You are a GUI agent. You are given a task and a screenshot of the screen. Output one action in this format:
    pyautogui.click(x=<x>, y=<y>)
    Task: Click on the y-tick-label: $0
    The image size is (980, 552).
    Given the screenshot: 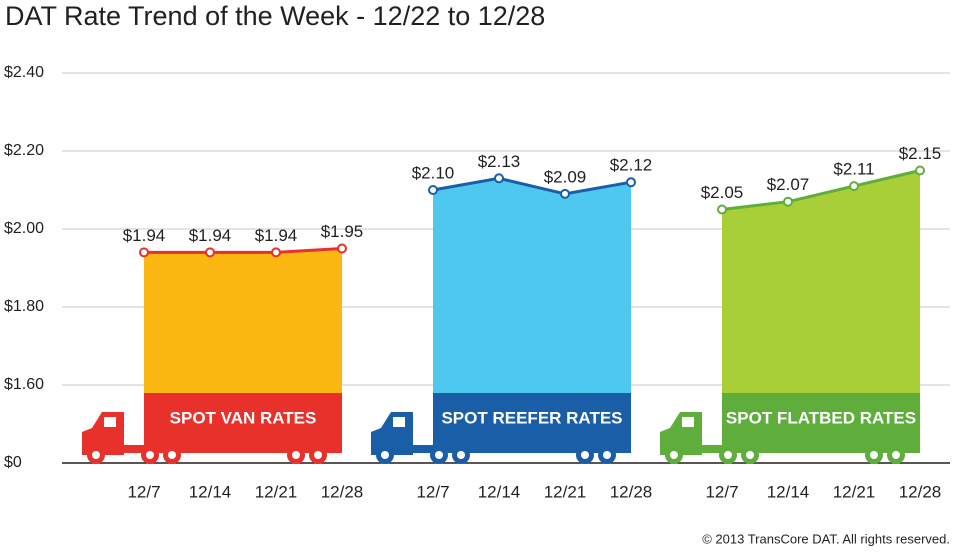 What is the action you would take?
    pyautogui.click(x=13, y=462)
    